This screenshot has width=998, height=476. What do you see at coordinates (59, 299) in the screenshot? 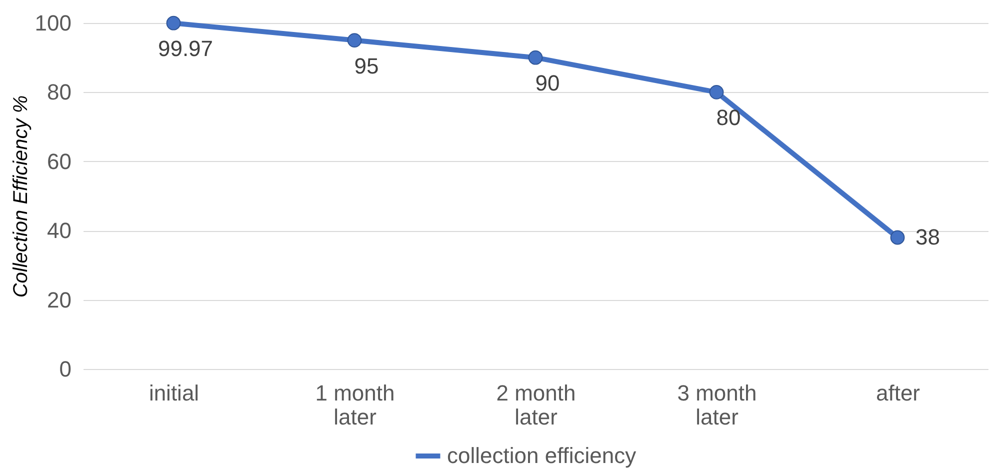
I see `y-tick-label: 20` at bounding box center [59, 299].